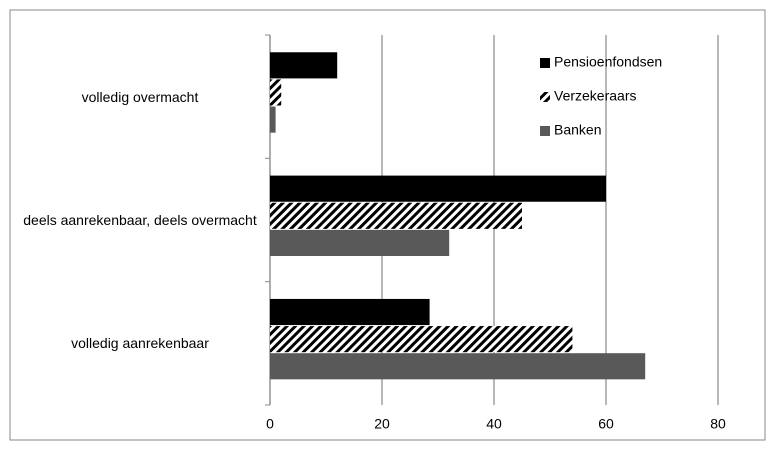 Image resolution: width=776 pixels, height=452 pixels. Describe the element at coordinates (577, 130) in the screenshot. I see `legend-label: Banken` at that location.